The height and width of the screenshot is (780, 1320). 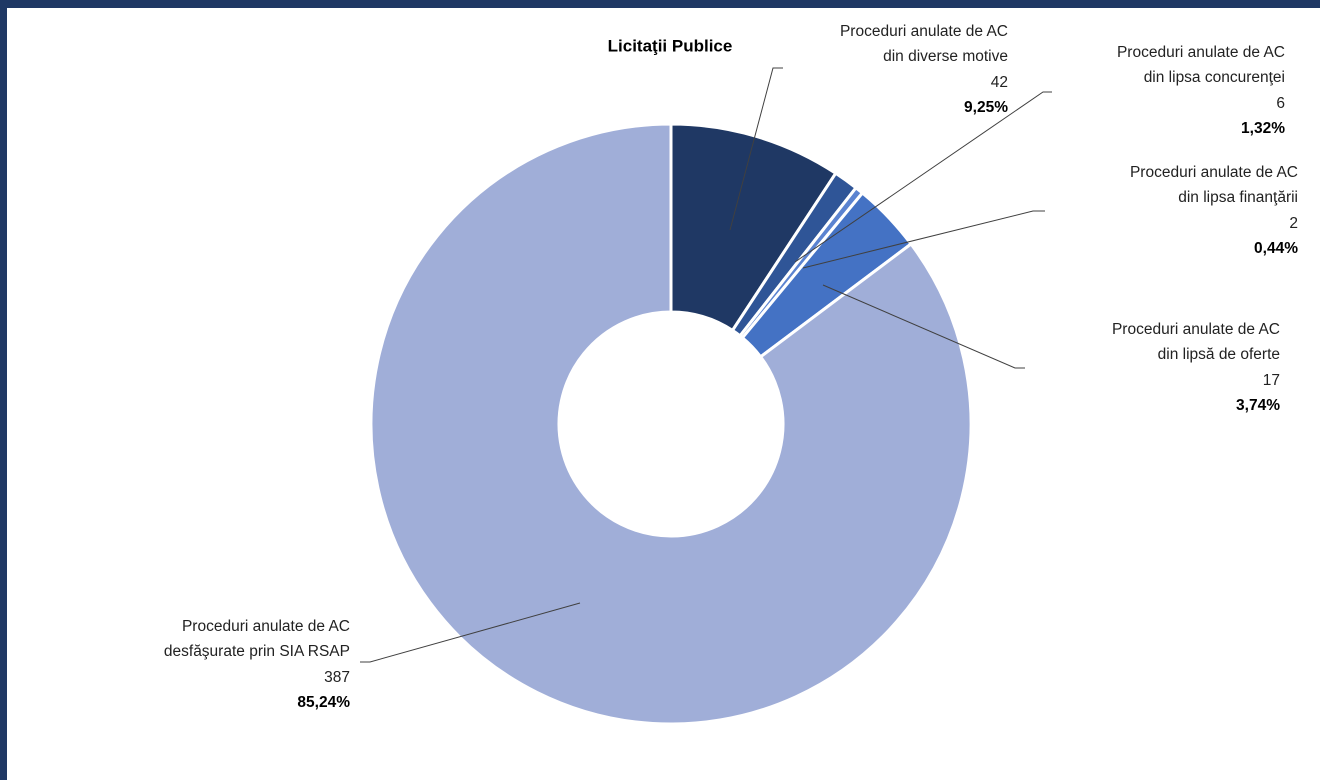 What do you see at coordinates (1263, 128) in the screenshot?
I see `label-percent: 1,32%` at bounding box center [1263, 128].